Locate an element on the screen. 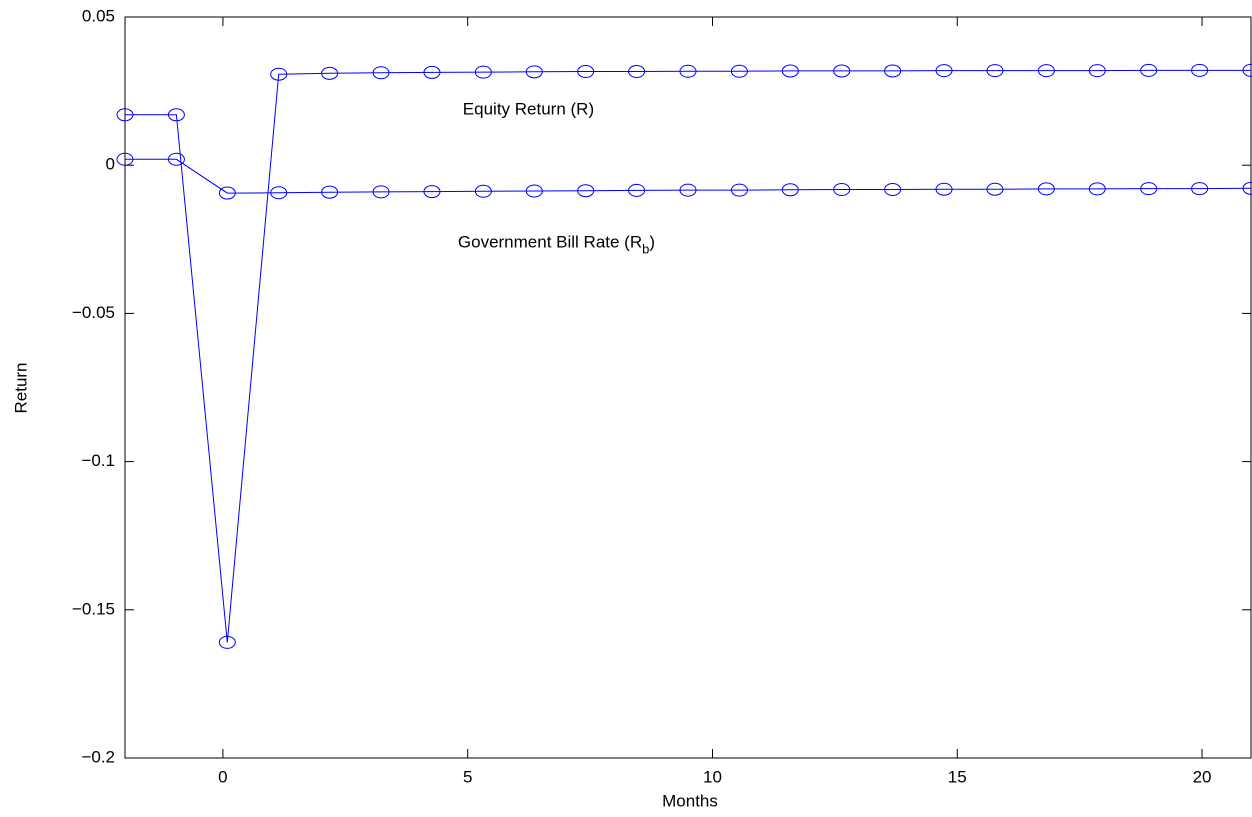 This screenshot has width=1252, height=817. annotation: Government Bill Rate (Rb) is located at coordinates (556, 245).